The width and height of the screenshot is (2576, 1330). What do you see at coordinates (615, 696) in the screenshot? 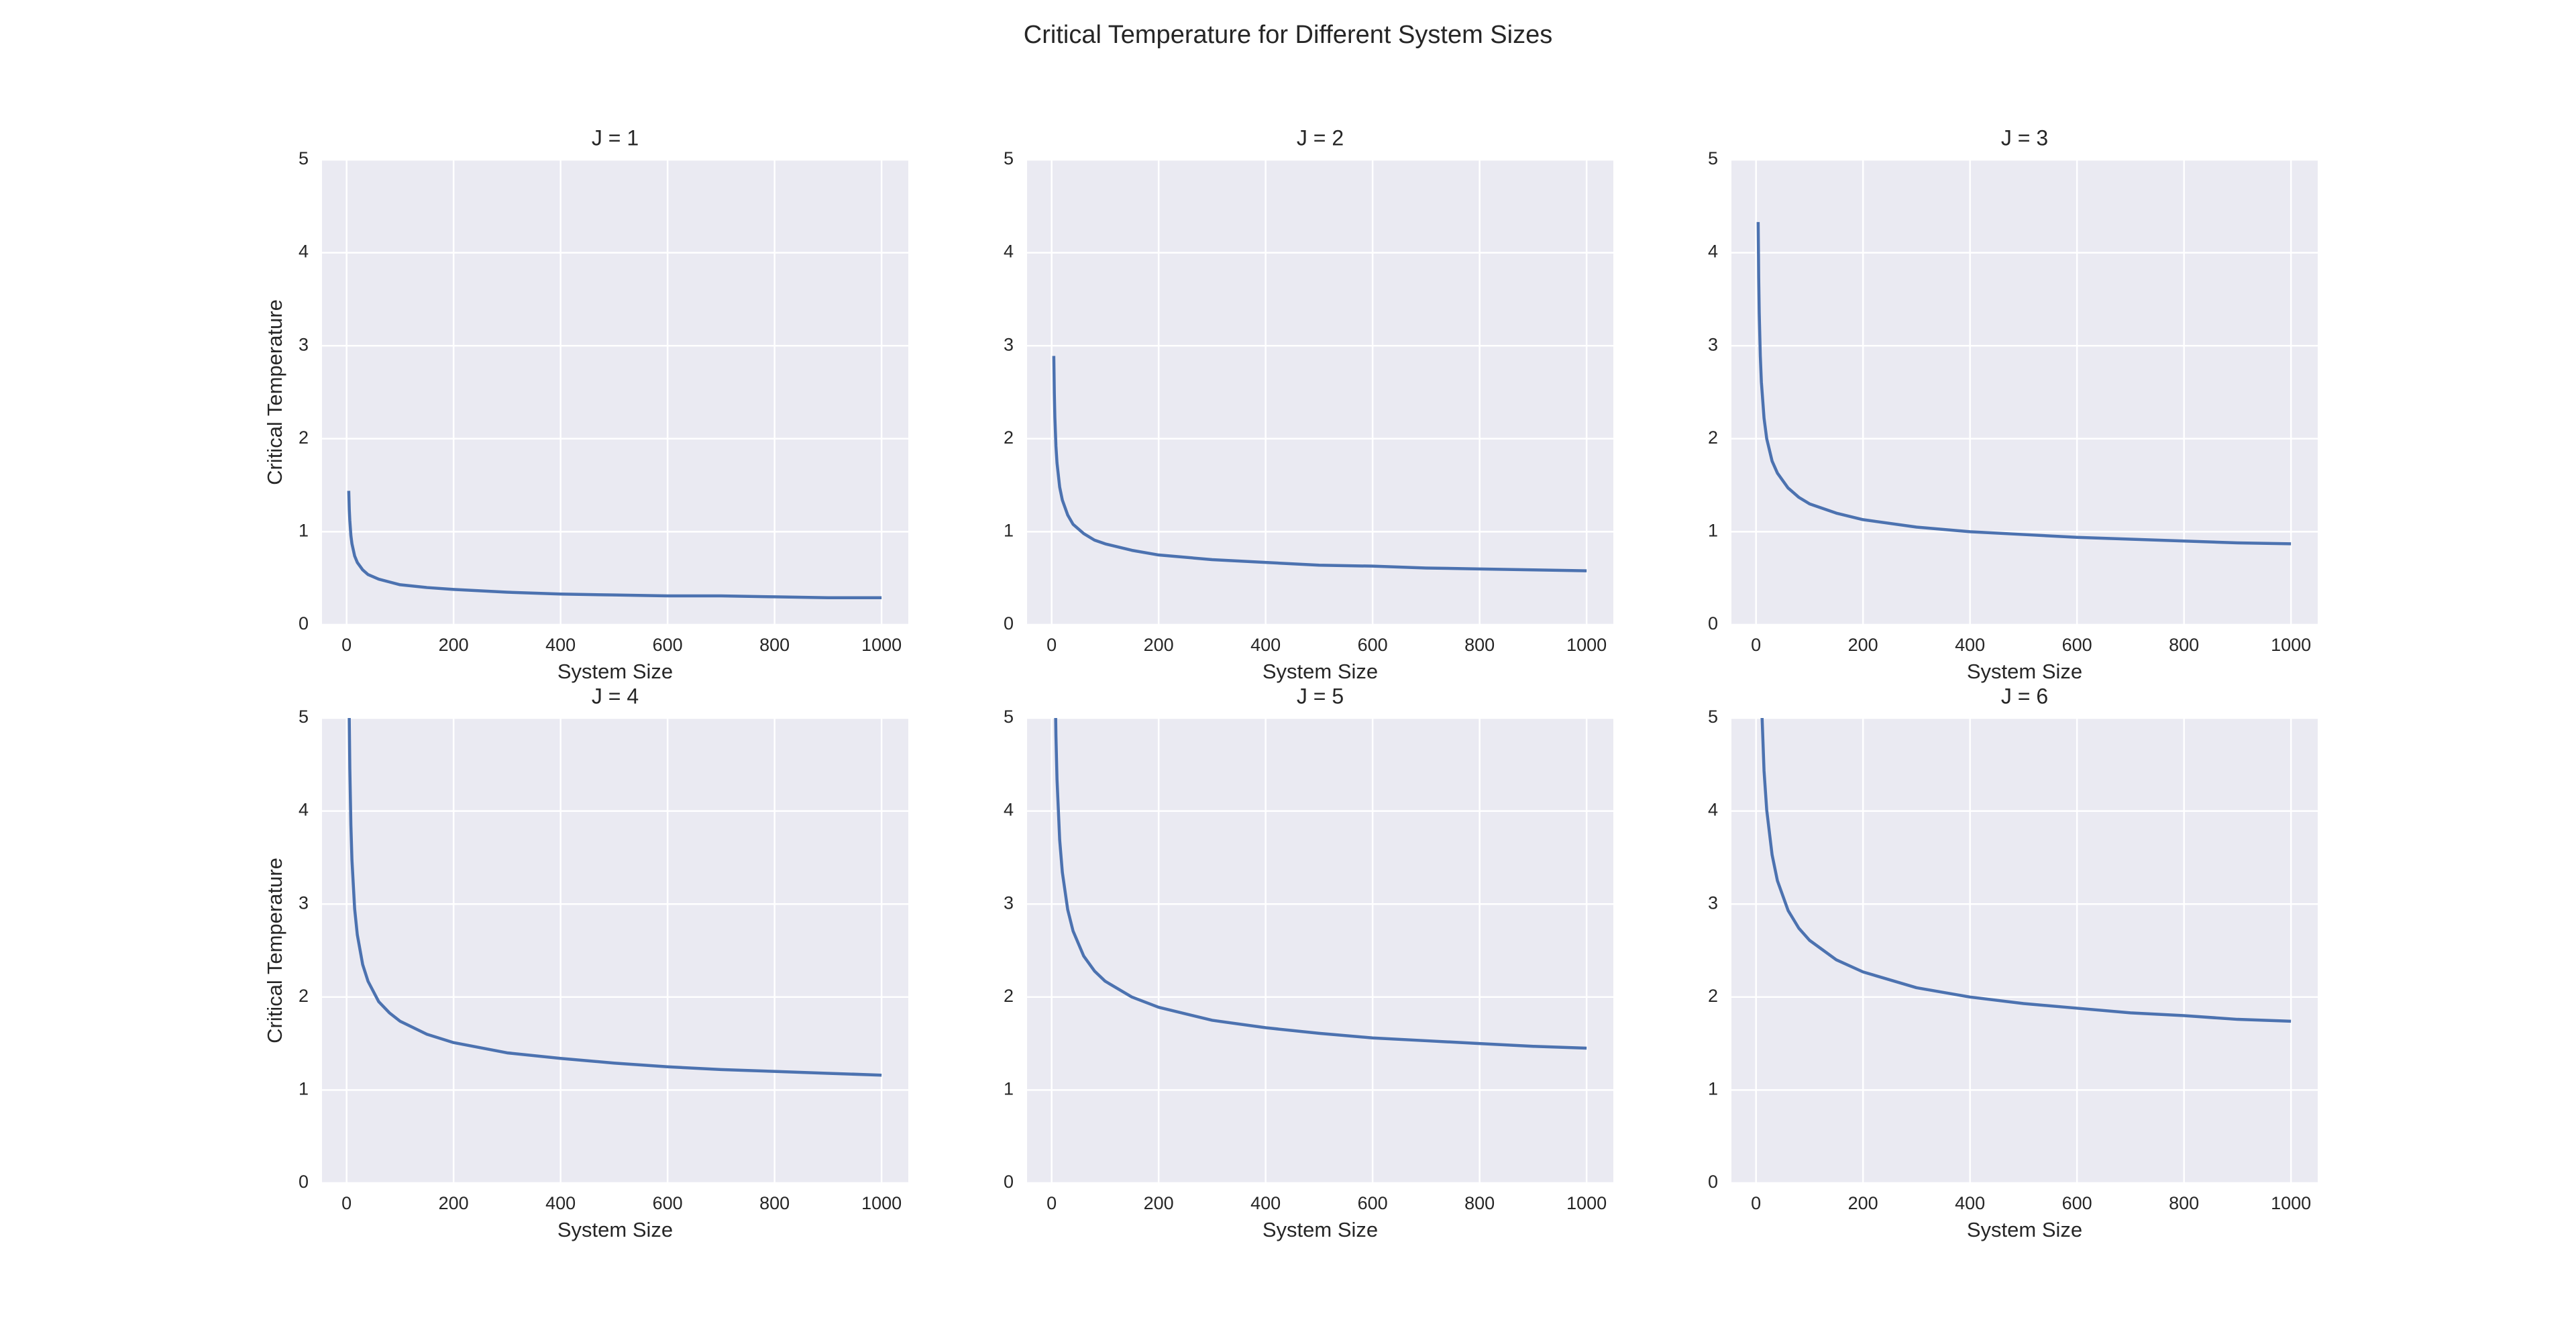
I see `subplot-title: J = 4` at bounding box center [615, 696].